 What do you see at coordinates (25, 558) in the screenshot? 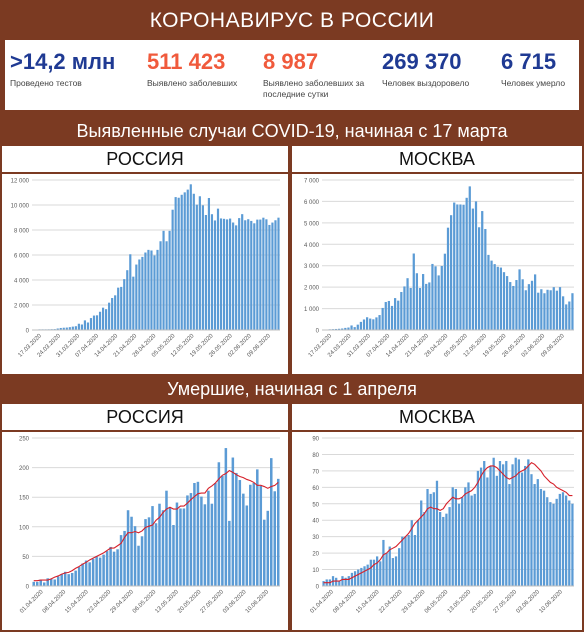
I see `y-tick-label: 50` at bounding box center [25, 558].